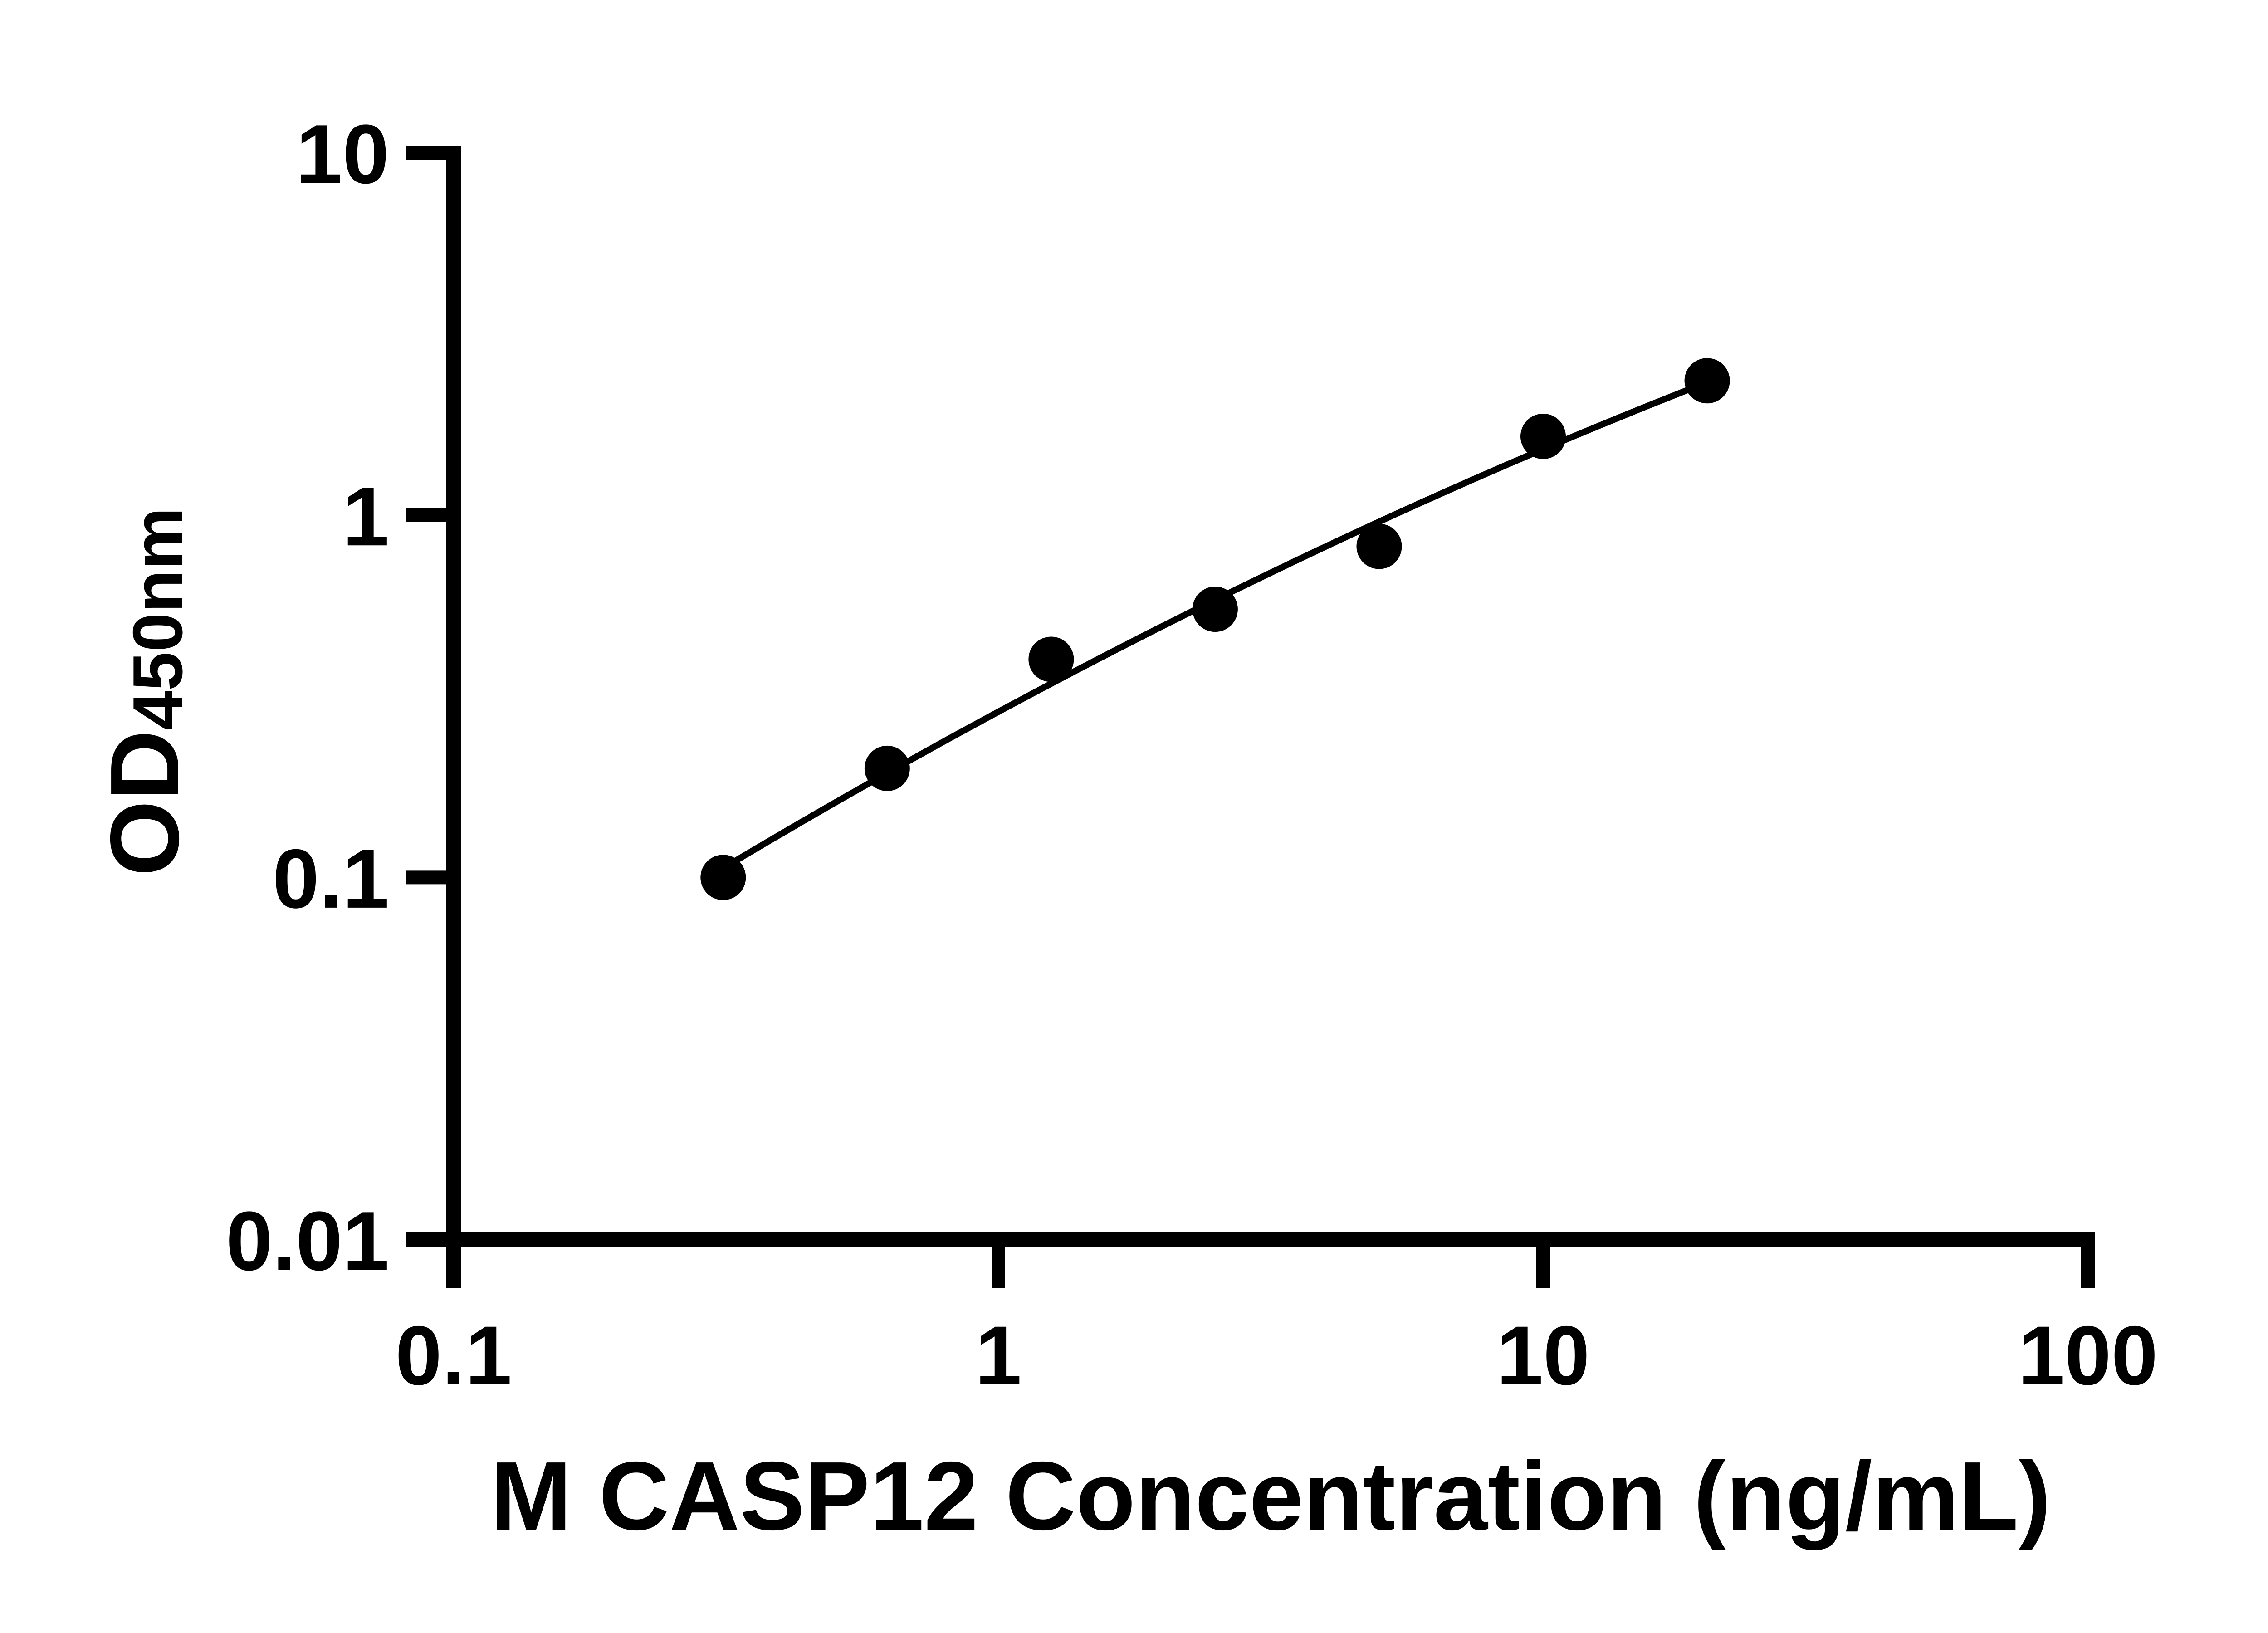 The image size is (2268, 1633). I want to click on x-tick-label-1: 1, so click(999, 1356).